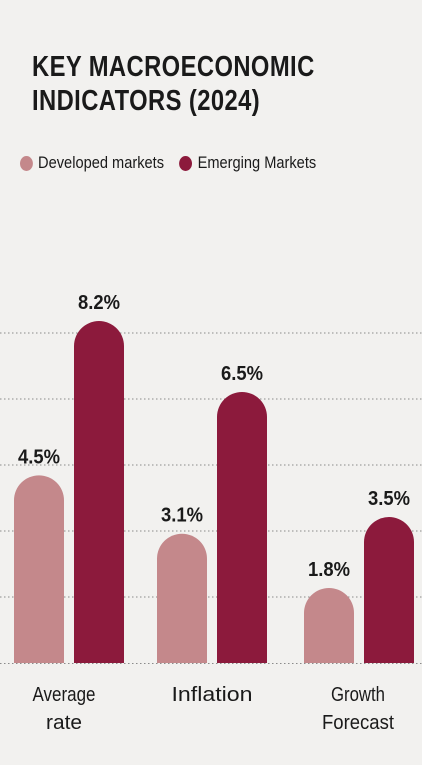 This screenshot has height=765, width=422. What do you see at coordinates (212, 695) in the screenshot?
I see `category-label: Inflation` at bounding box center [212, 695].